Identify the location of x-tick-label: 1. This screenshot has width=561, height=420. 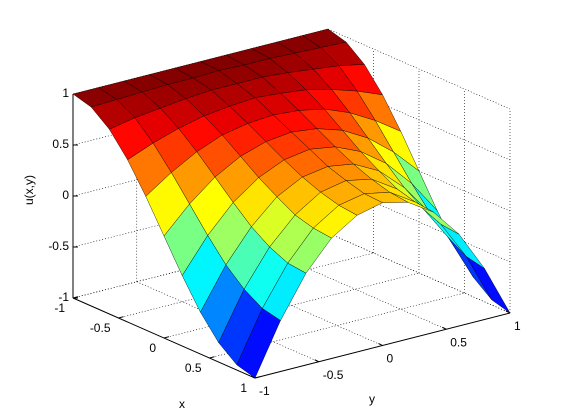
(243, 388).